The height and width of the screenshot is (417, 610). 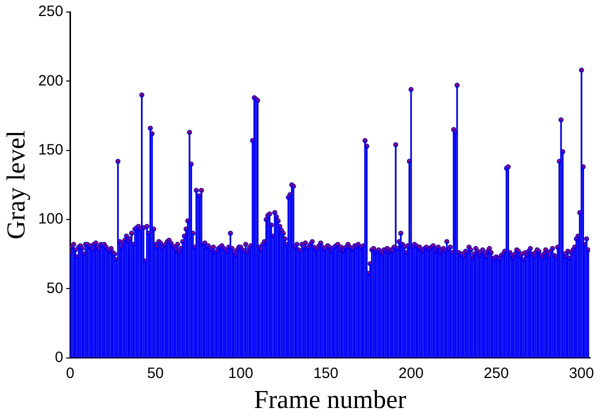 I want to click on x-axis-title: Frame number, so click(x=330, y=399).